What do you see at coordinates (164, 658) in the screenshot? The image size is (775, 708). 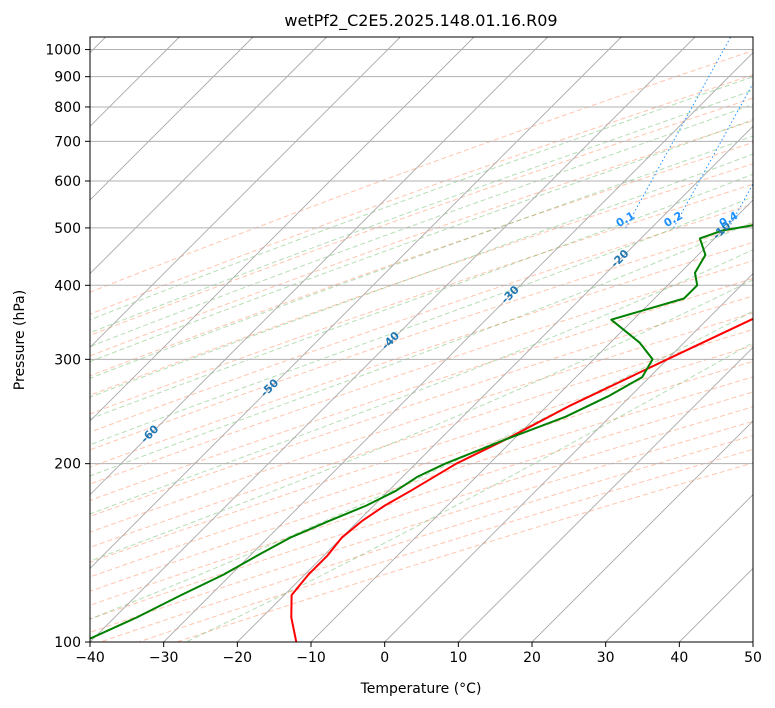 I see `x-tick-label: −30` at bounding box center [164, 658].